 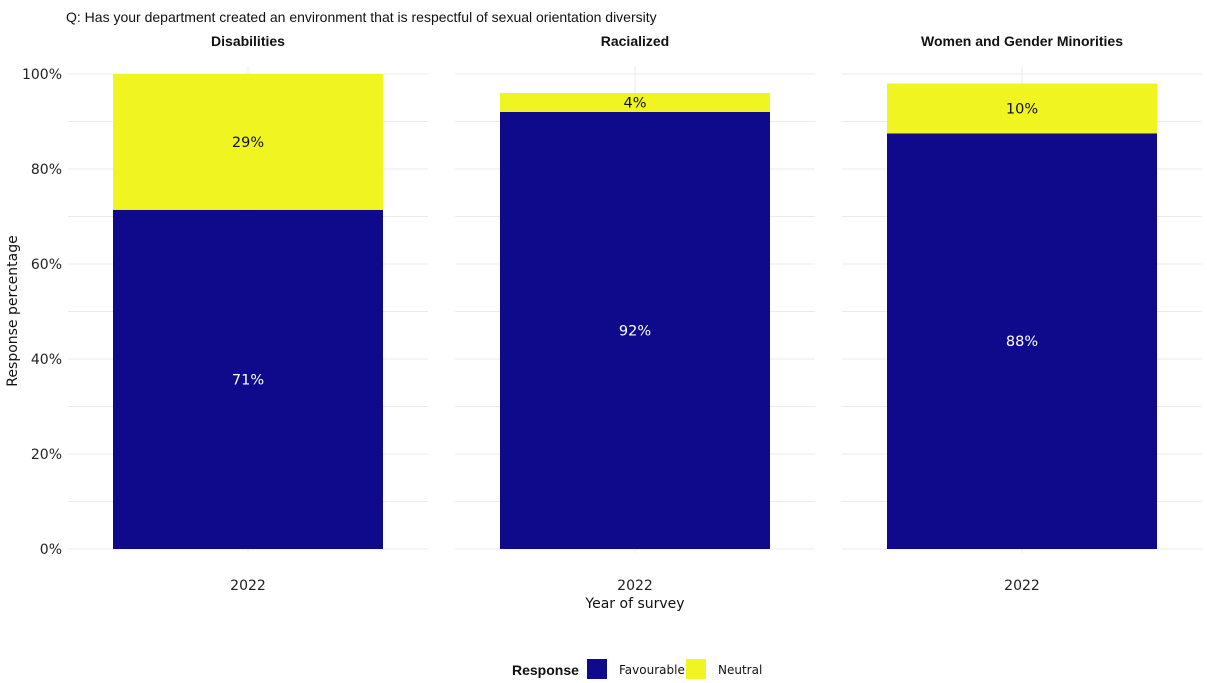 I want to click on data-label: 92%, so click(x=635, y=332).